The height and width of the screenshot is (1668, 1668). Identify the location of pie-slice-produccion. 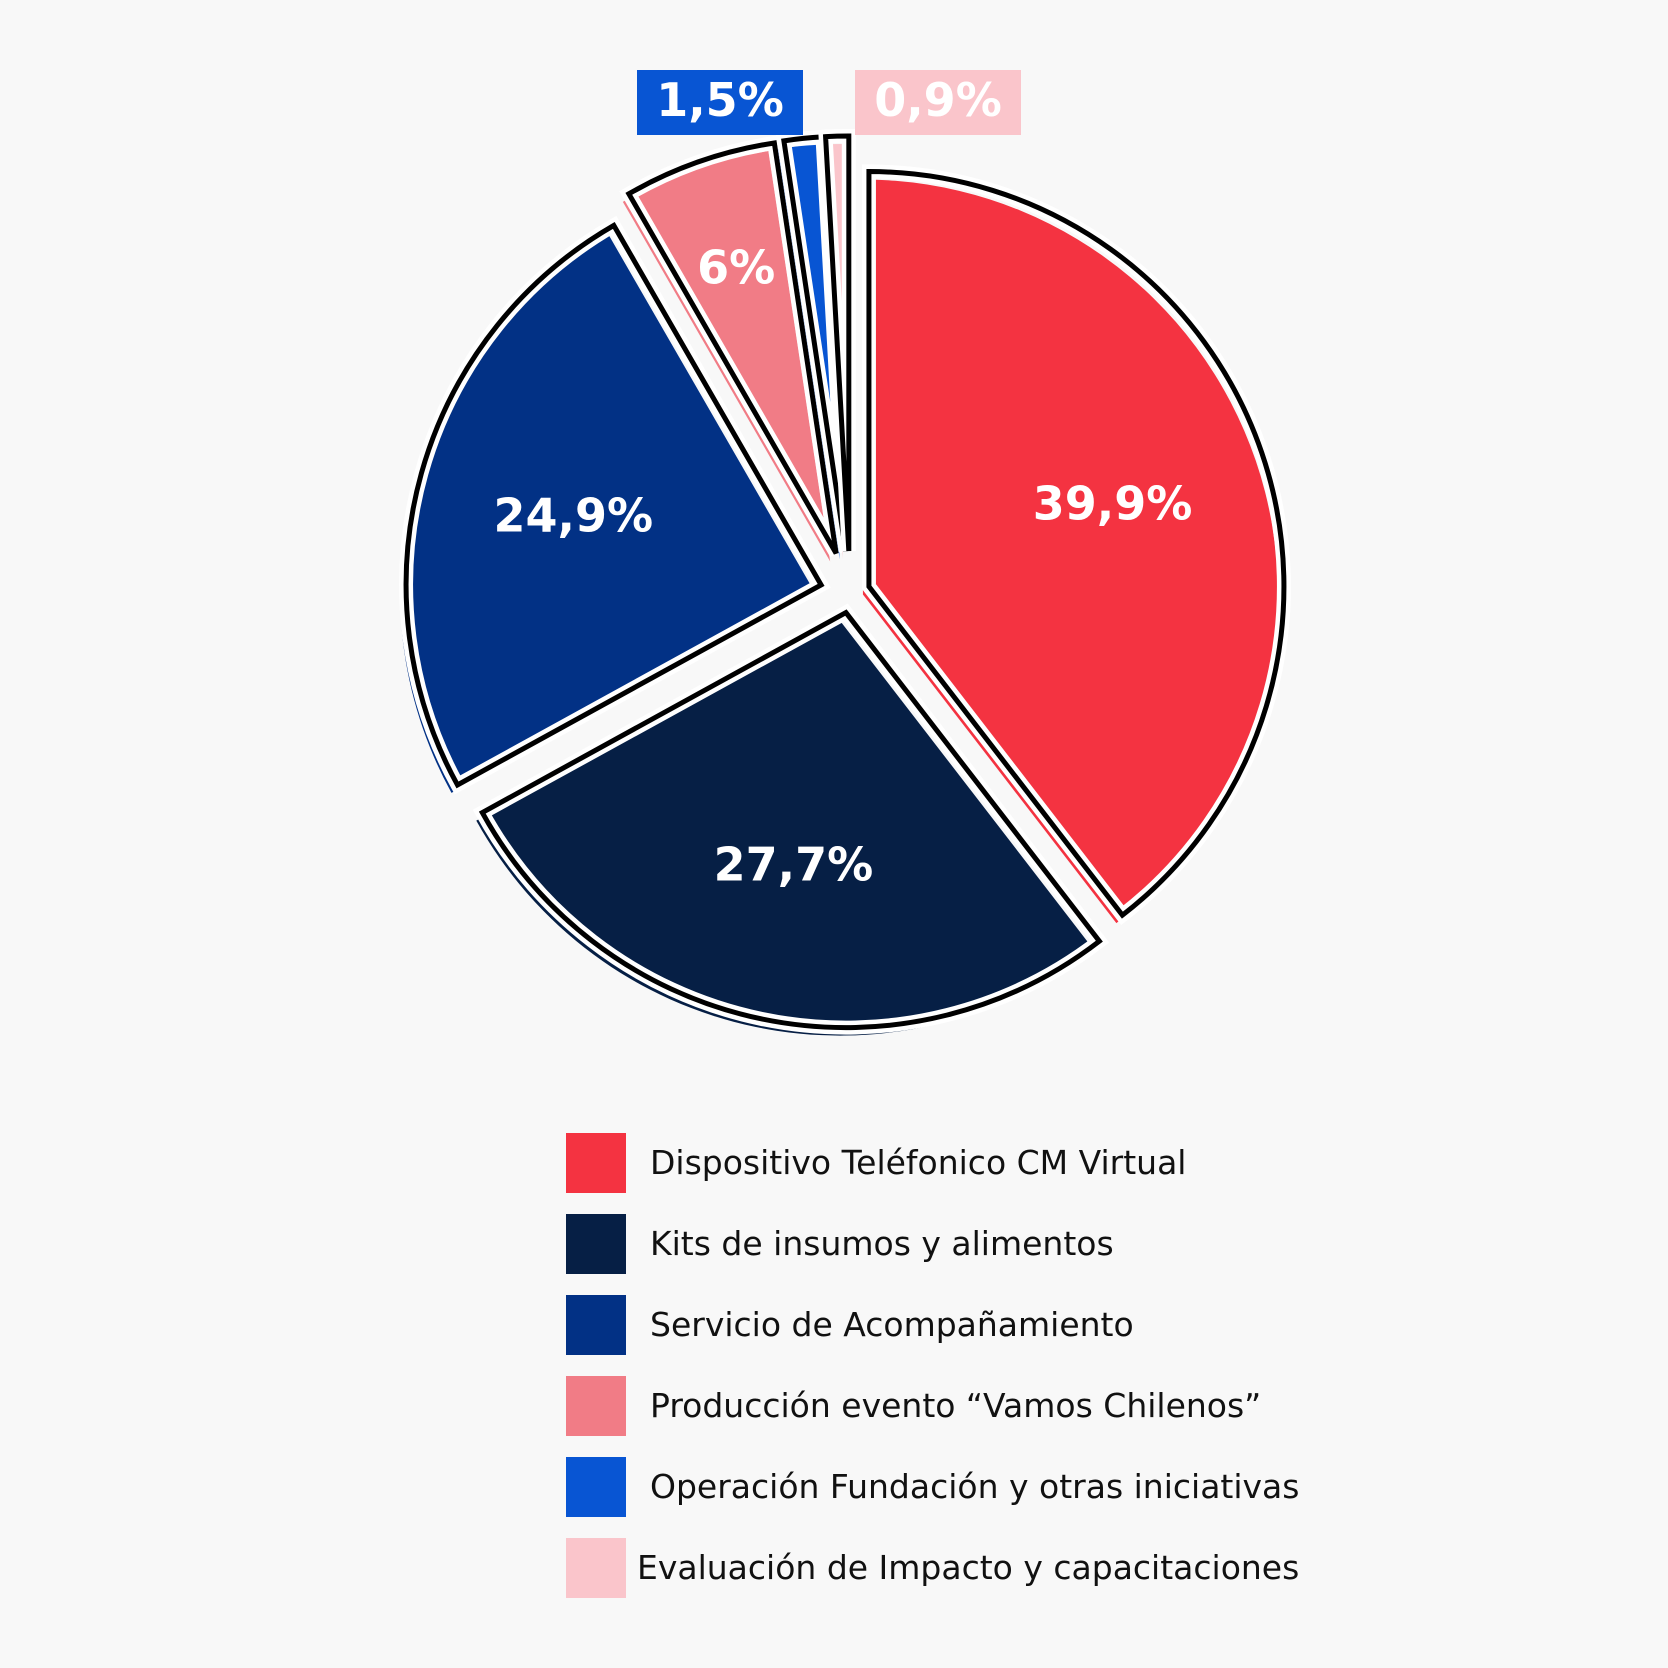
(731, 348).